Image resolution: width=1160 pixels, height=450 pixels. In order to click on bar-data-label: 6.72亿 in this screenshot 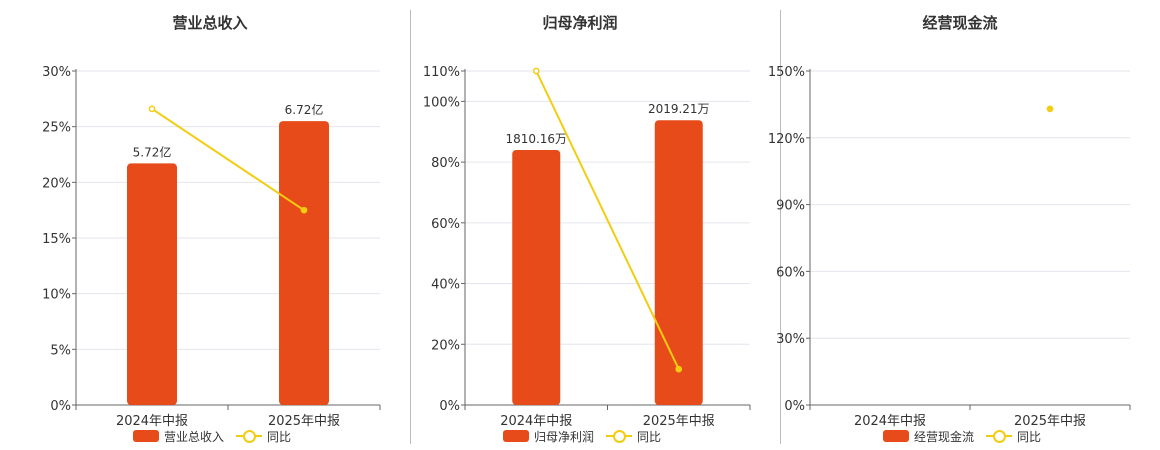, I will do `click(304, 109)`.